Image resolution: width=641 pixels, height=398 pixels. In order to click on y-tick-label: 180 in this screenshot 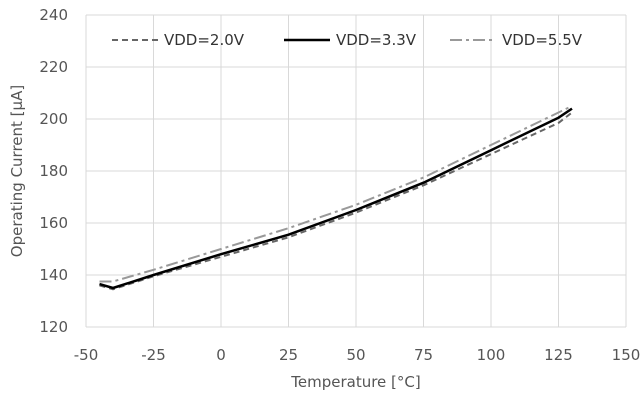, I will do `click(53, 171)`.